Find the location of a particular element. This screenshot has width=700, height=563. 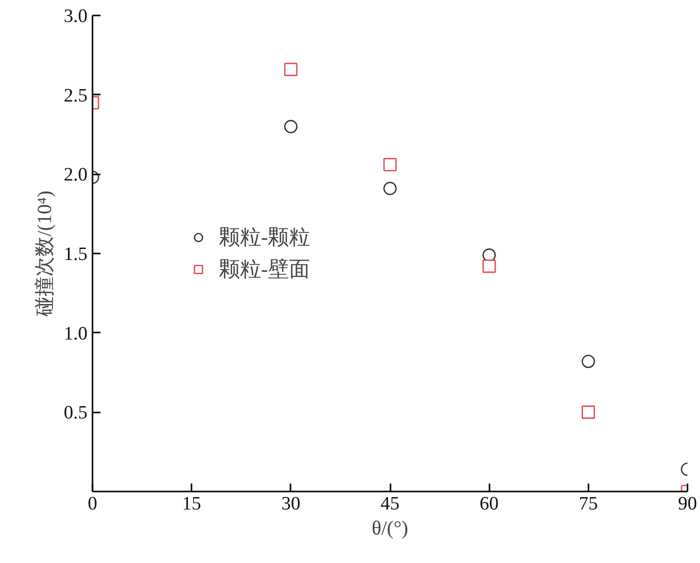

legend-label: 颗粒-壁面 is located at coordinates (264, 269).